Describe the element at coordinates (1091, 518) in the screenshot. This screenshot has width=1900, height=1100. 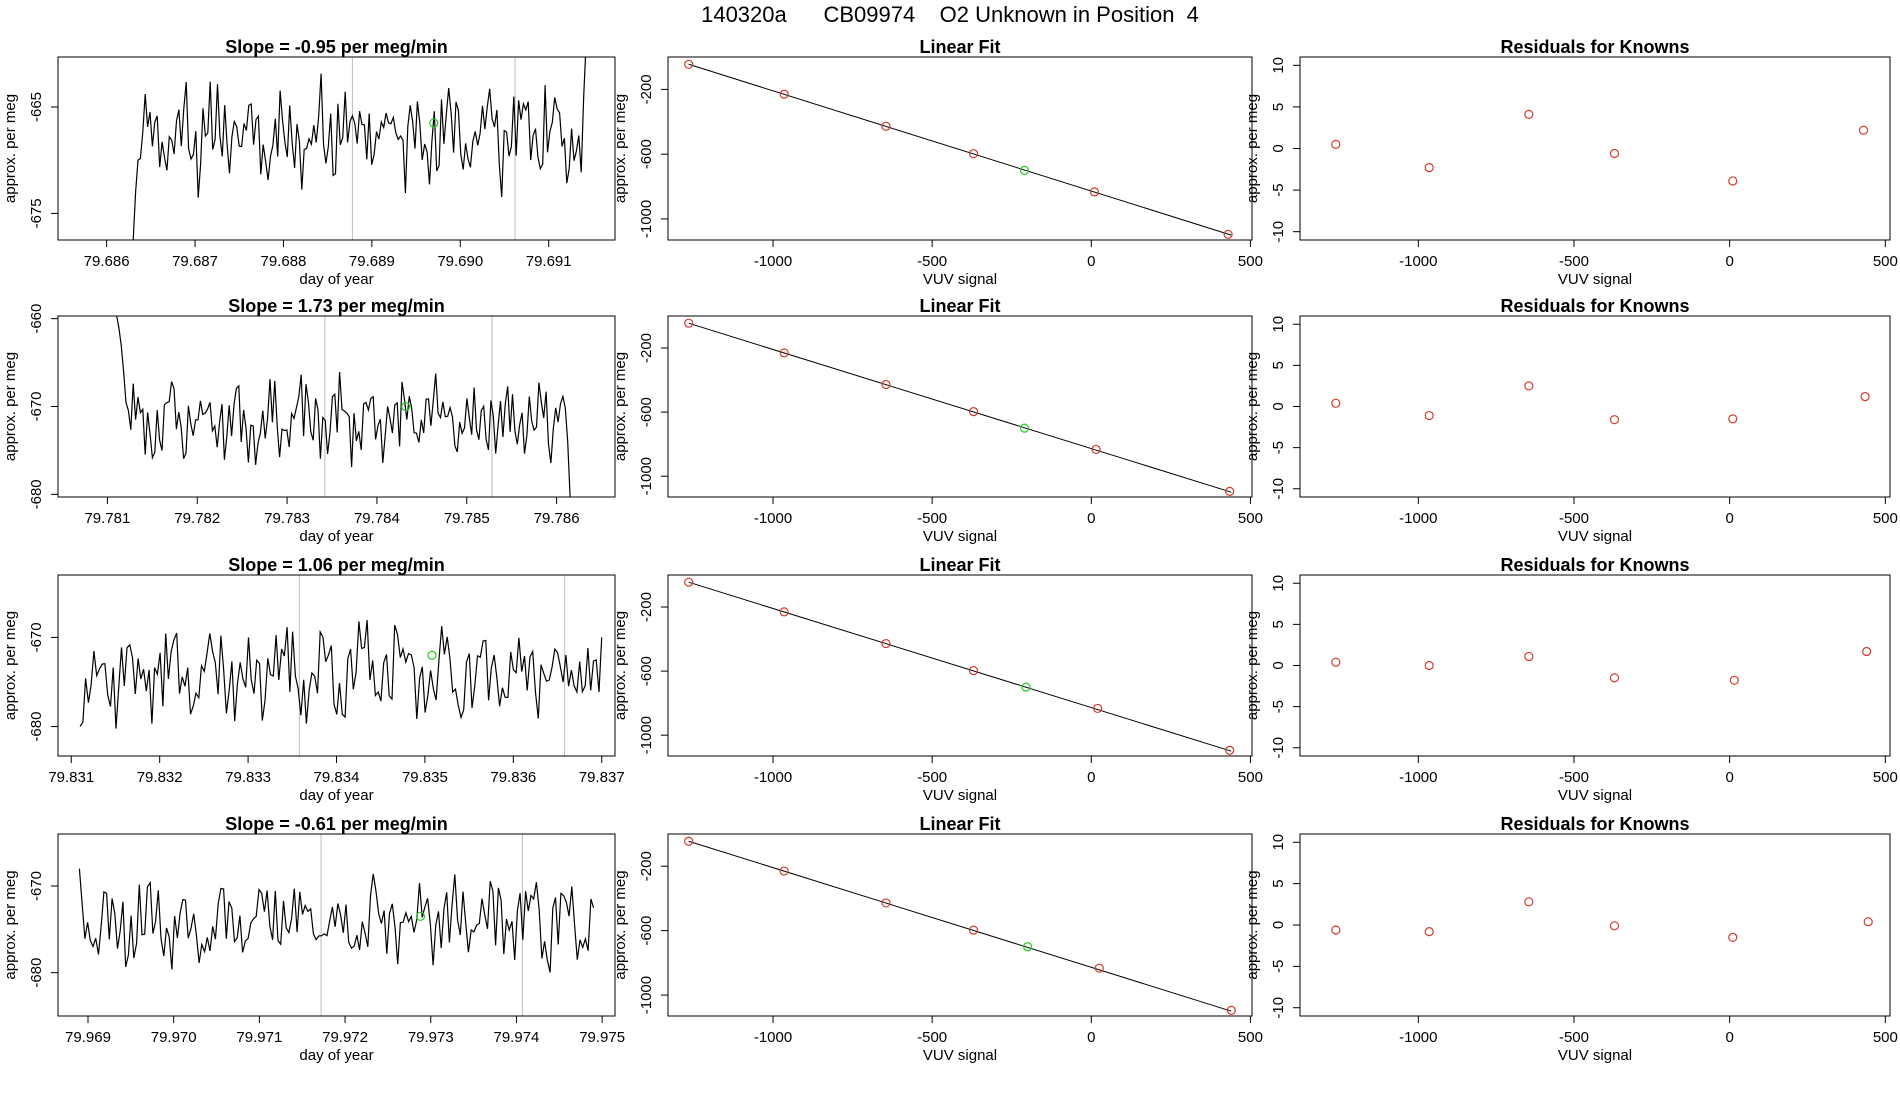
I see `x-tick-label: 0` at that location.